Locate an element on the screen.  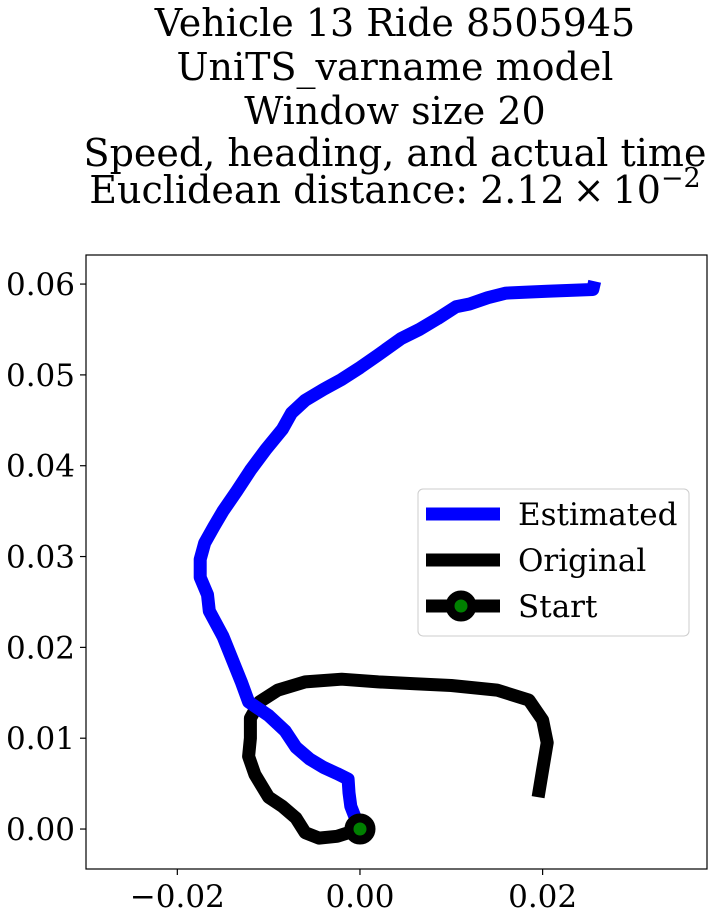
title-line-2: UniTS_varname model is located at coordinates (395, 67).